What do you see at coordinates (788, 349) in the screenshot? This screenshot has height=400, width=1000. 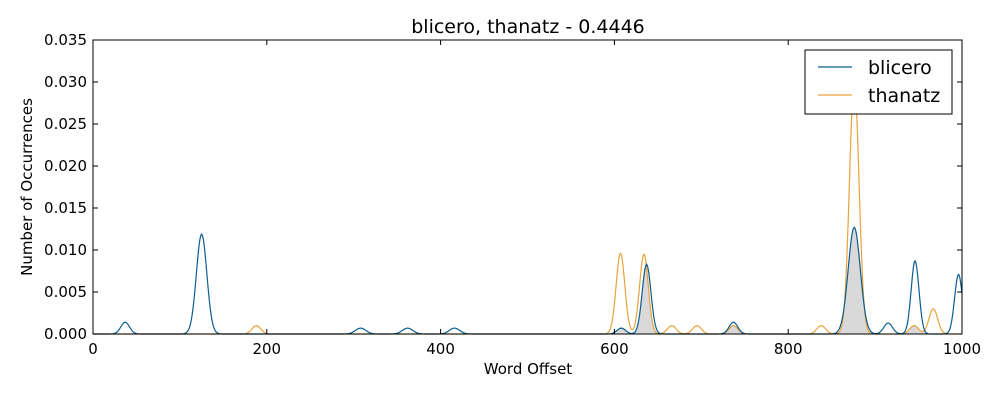 I see `x-tick-label: 800` at bounding box center [788, 349].